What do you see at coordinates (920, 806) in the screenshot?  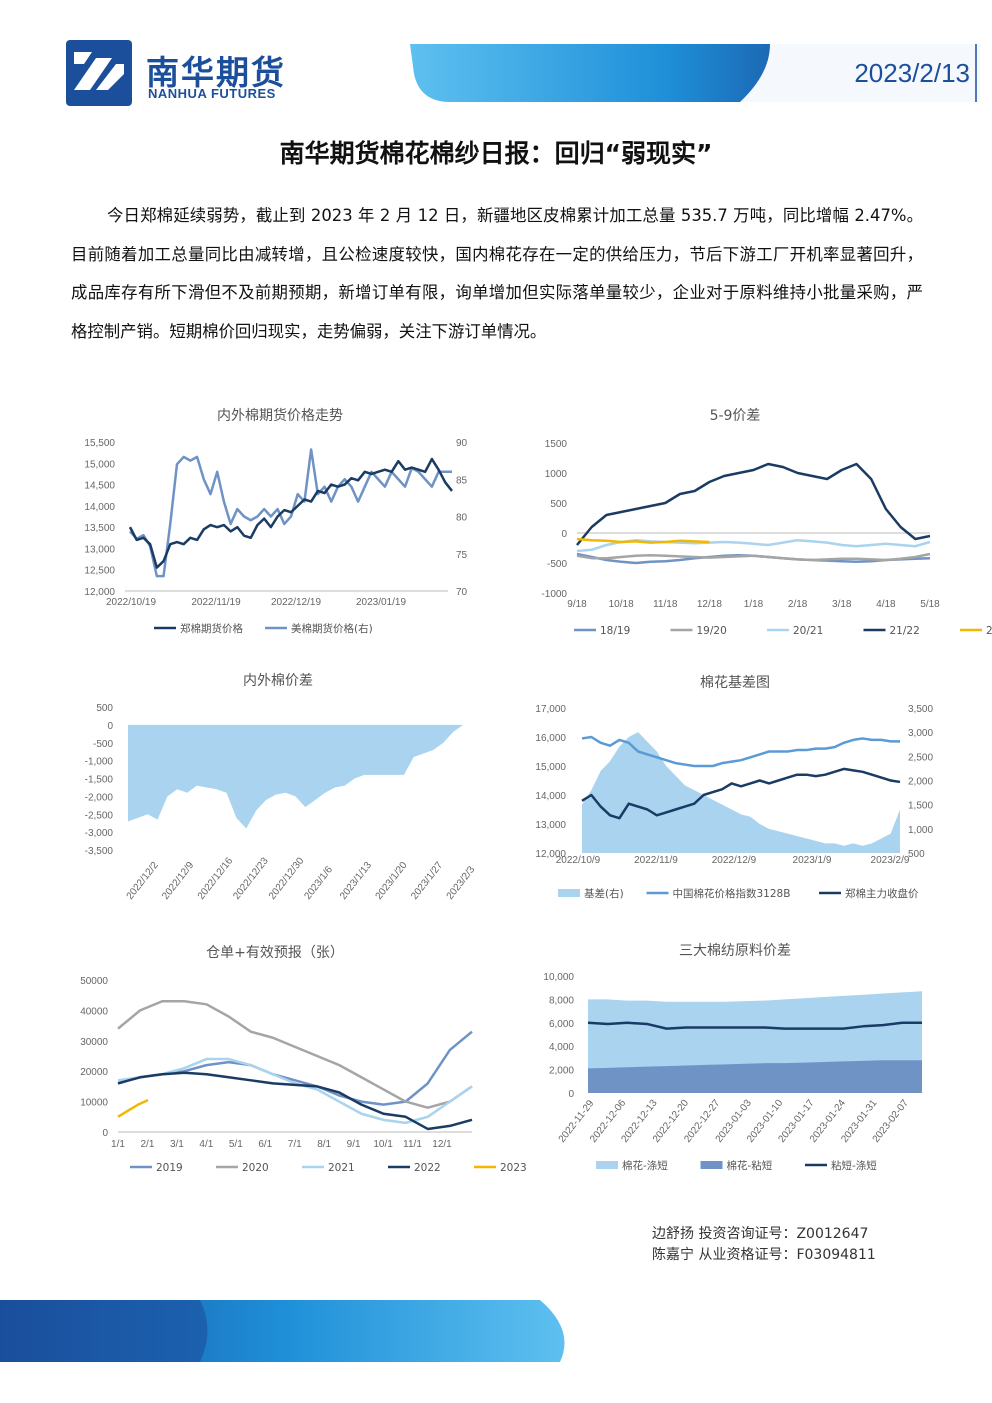 I see `y2-tick-label: 1,500` at bounding box center [920, 806].